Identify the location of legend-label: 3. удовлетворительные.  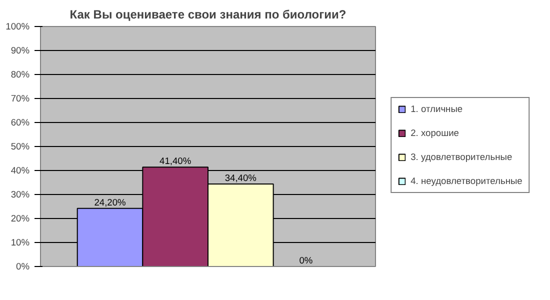
(461, 157).